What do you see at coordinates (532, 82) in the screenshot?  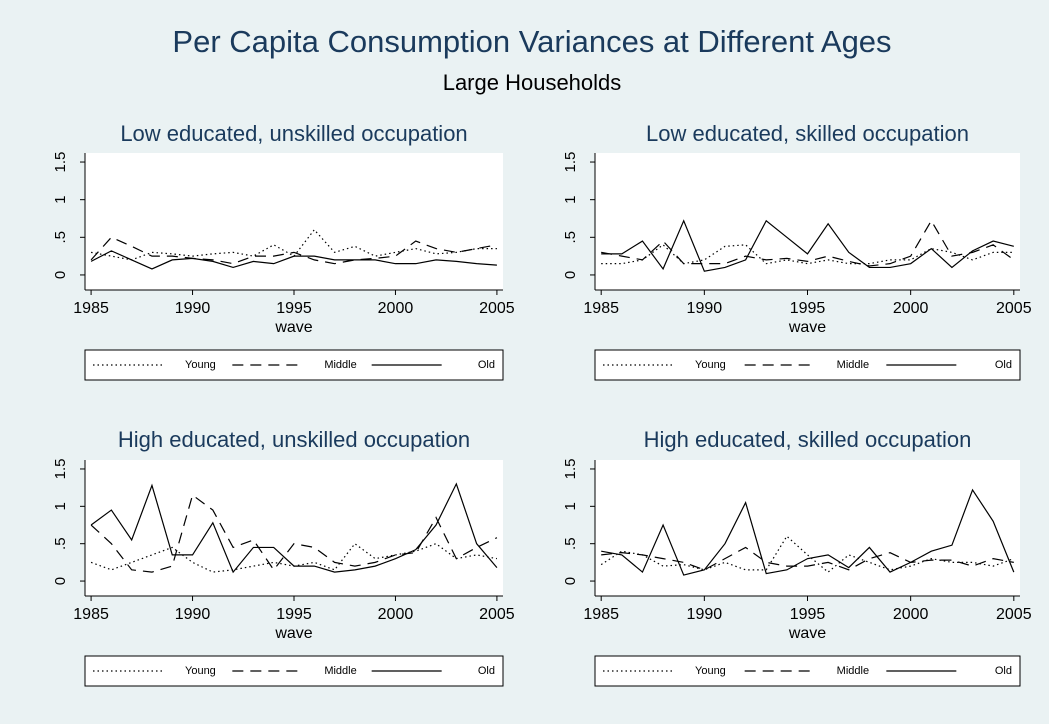 I see `figure-subtitle: Large Households` at bounding box center [532, 82].